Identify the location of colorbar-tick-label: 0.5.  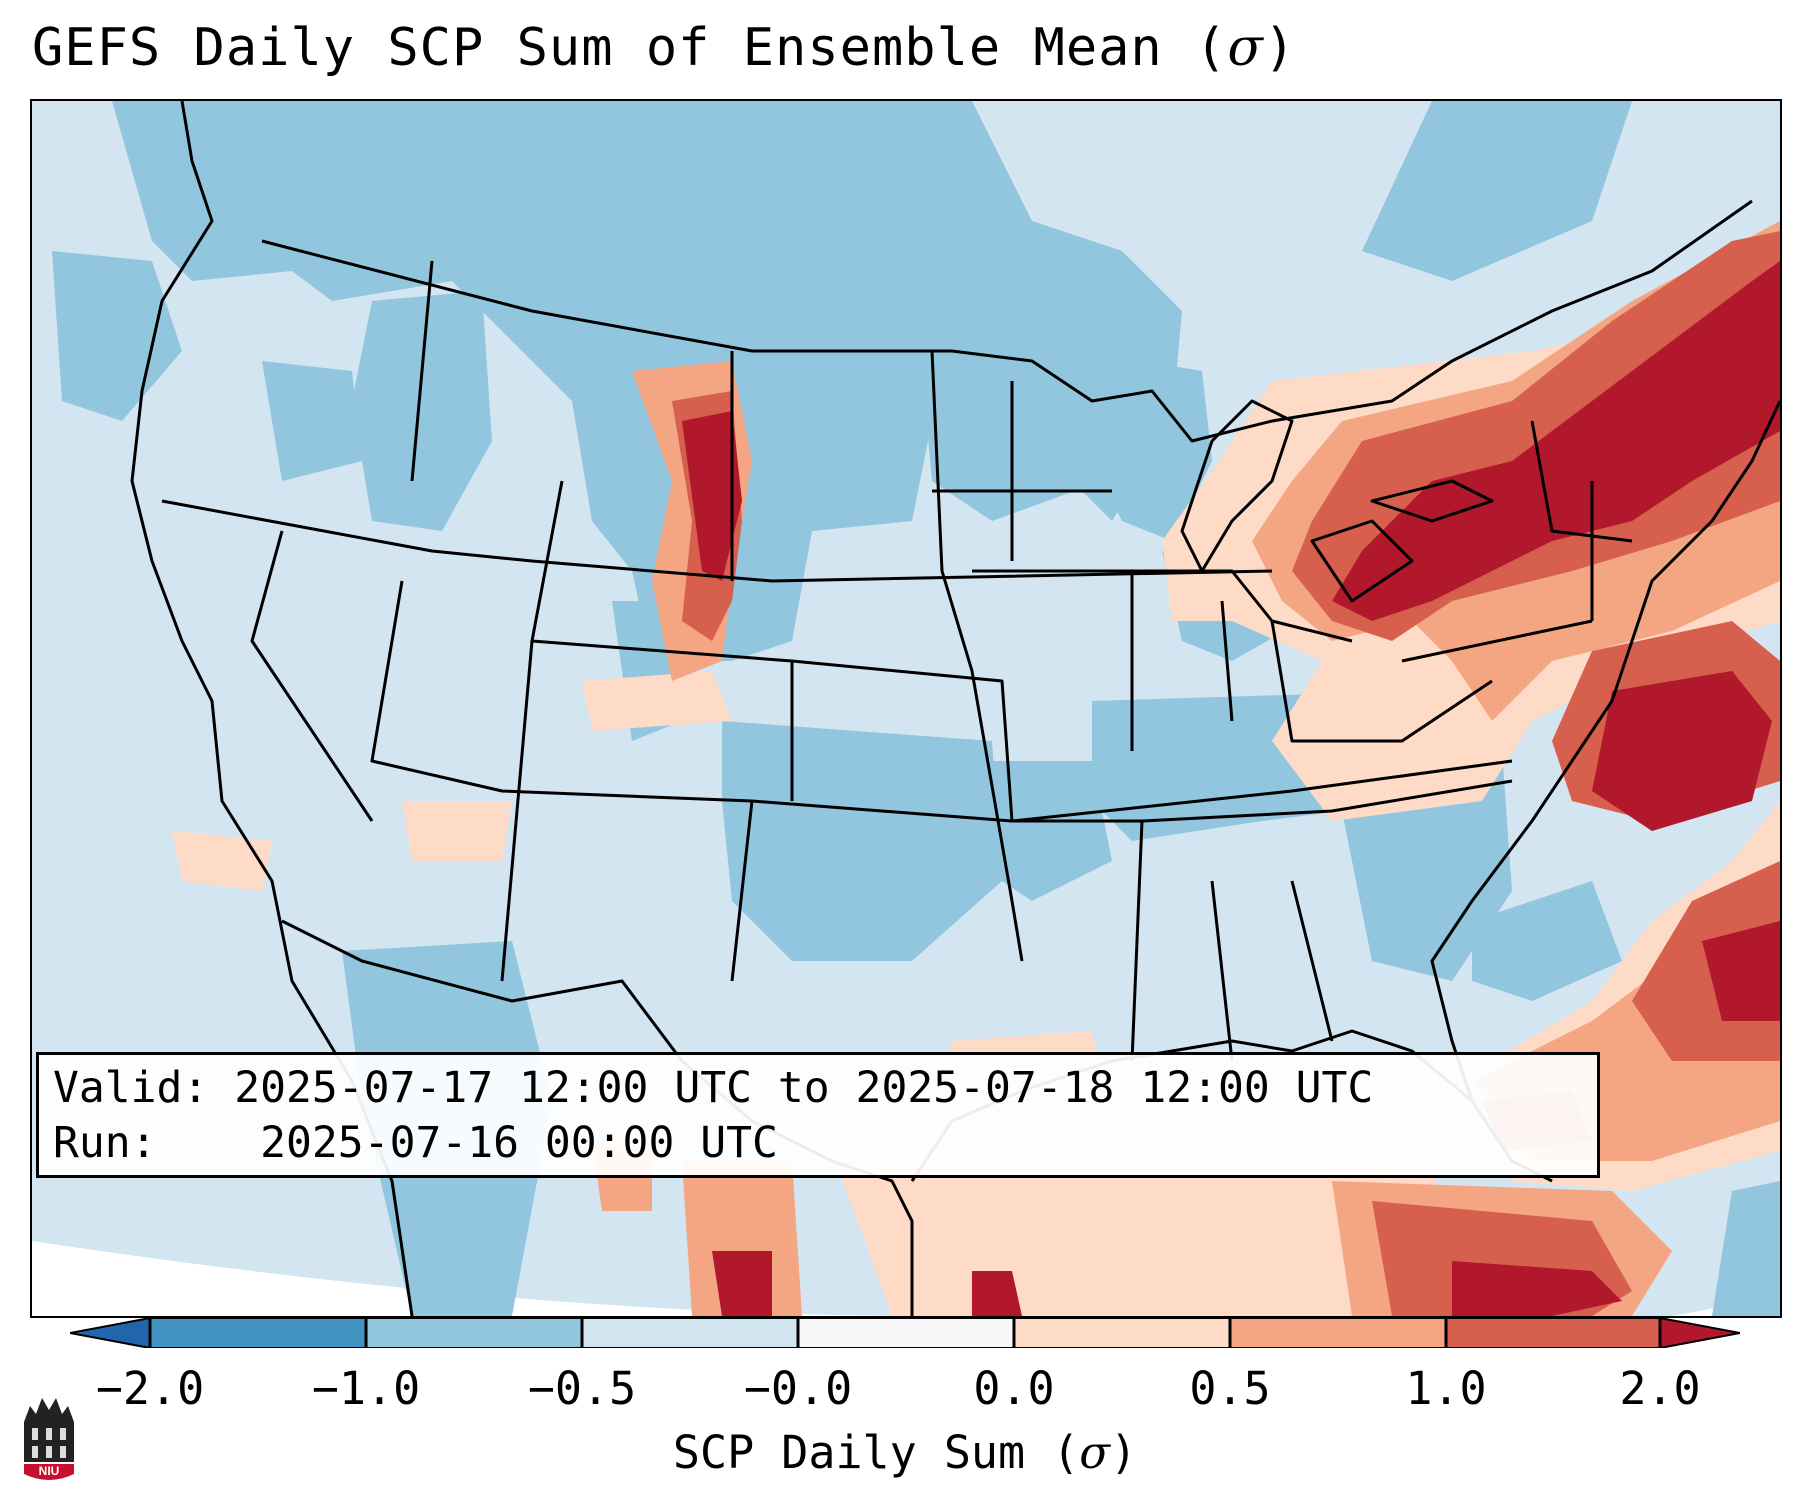
(1230, 1388).